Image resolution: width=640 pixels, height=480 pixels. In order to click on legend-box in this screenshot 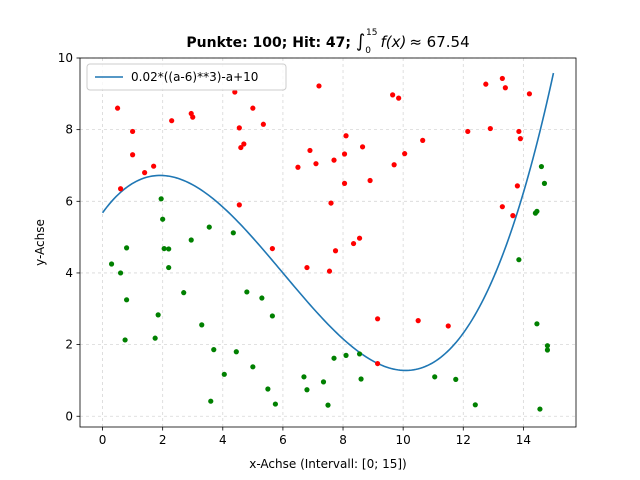, I will do `click(186, 77)`.